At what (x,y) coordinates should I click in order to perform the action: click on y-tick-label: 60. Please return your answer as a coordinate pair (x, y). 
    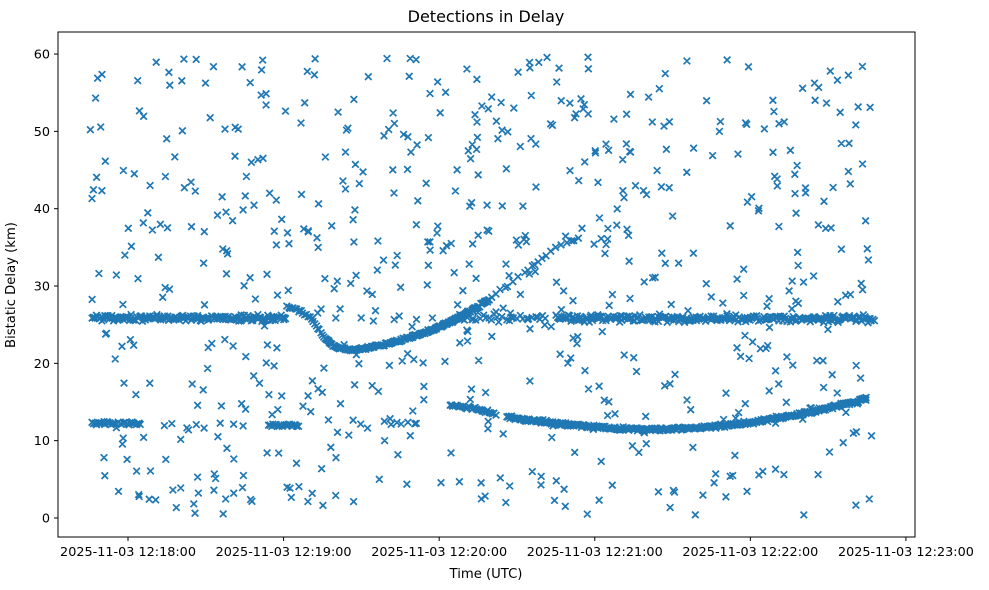
    Looking at the image, I should click on (42, 55).